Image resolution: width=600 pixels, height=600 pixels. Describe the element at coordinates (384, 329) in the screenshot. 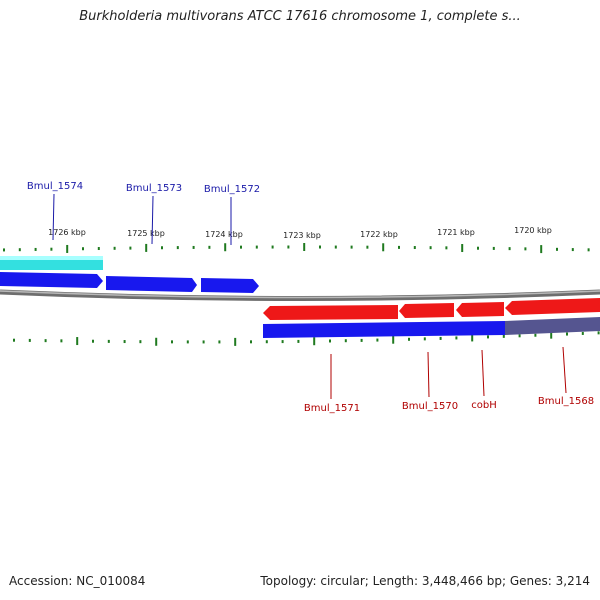

I see `gene-feature-reverse-strand` at that location.